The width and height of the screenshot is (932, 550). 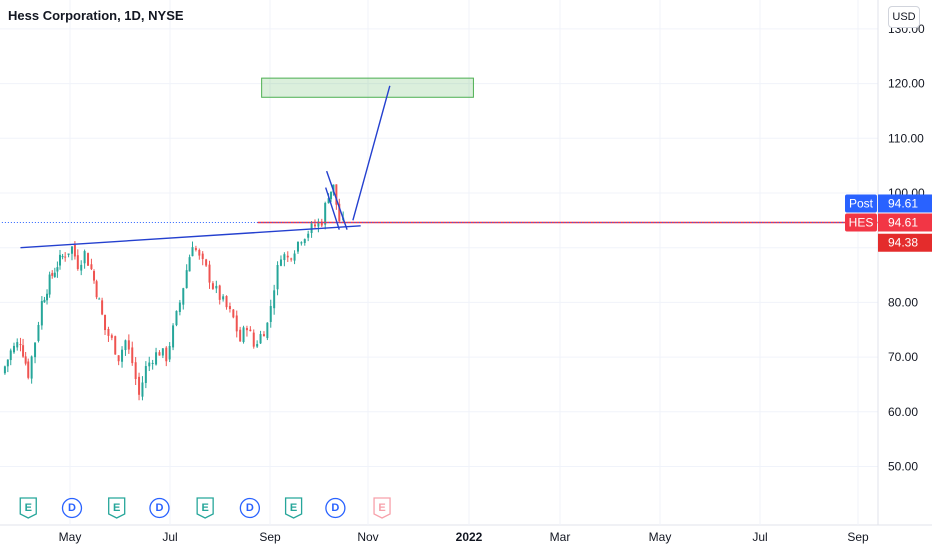 I want to click on target-zone-rect, so click(x=367, y=87).